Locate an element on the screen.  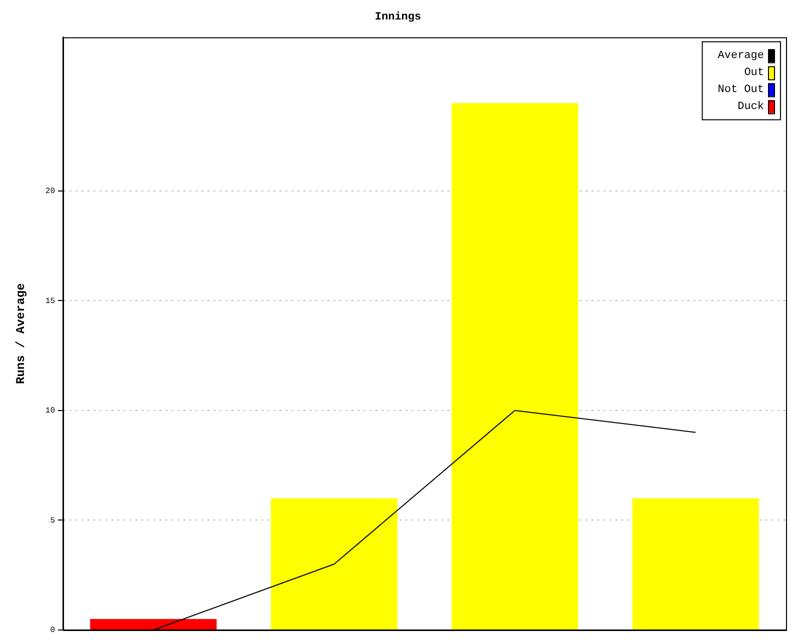
chart-title: Innings is located at coordinates (398, 17).